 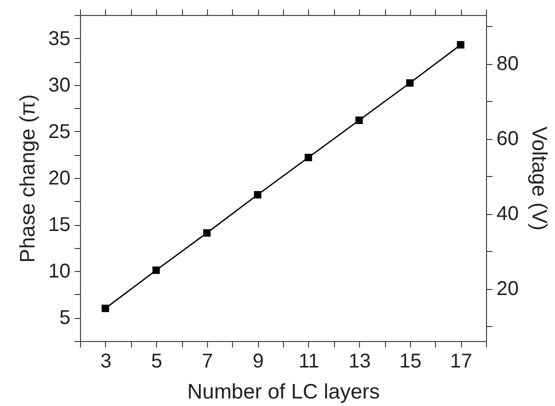 What do you see at coordinates (309, 361) in the screenshot?
I see `x-tick-label: 11` at bounding box center [309, 361].